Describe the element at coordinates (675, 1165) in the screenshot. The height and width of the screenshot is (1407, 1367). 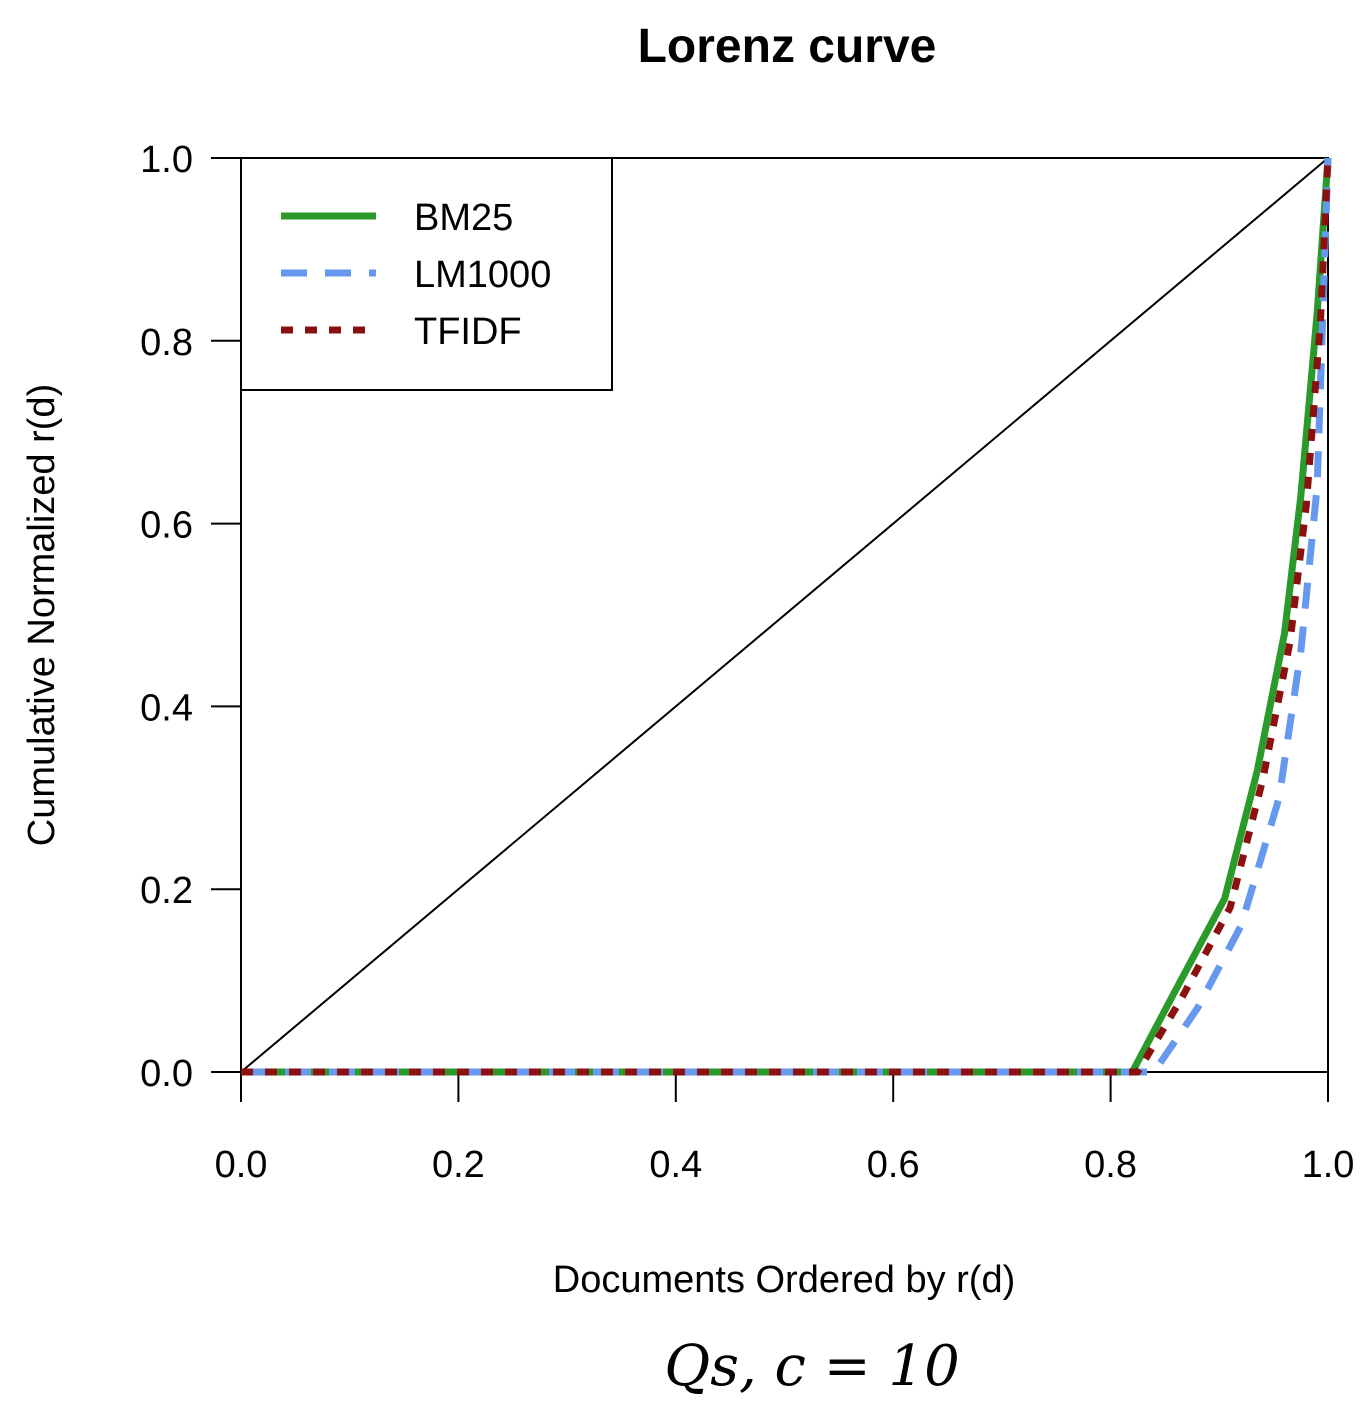
I see `x-tick-label: 0.4` at that location.